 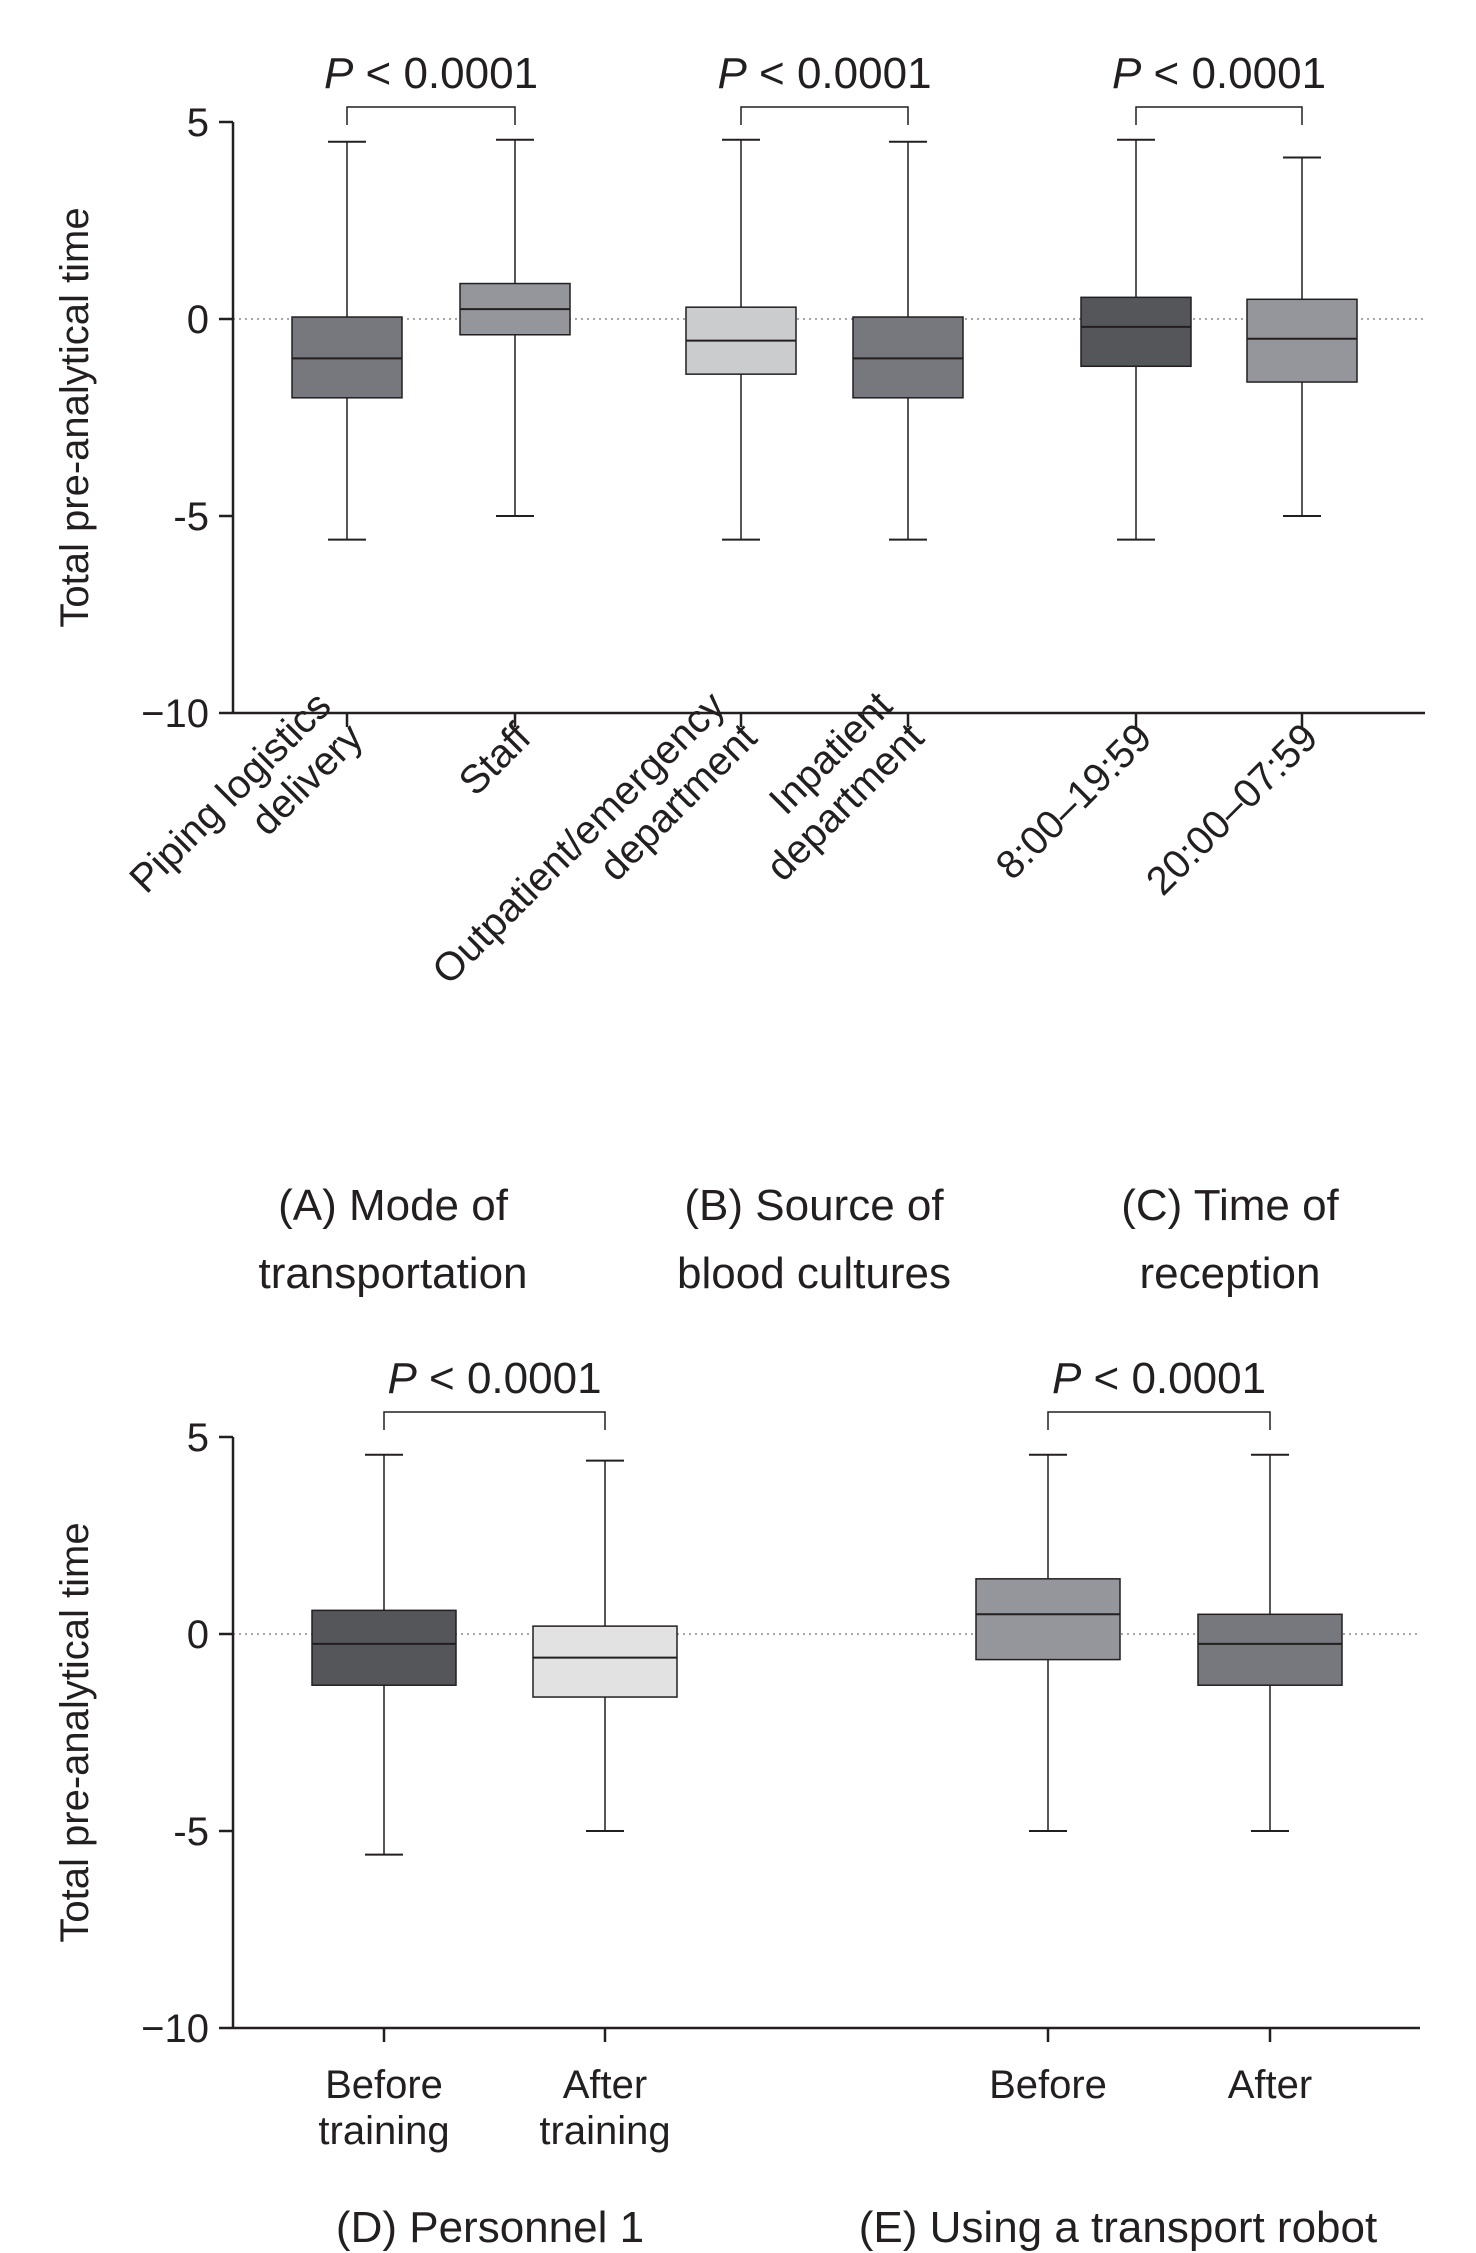 I want to click on x-category-label: 8:00–19:59, so click(x=1074, y=801).